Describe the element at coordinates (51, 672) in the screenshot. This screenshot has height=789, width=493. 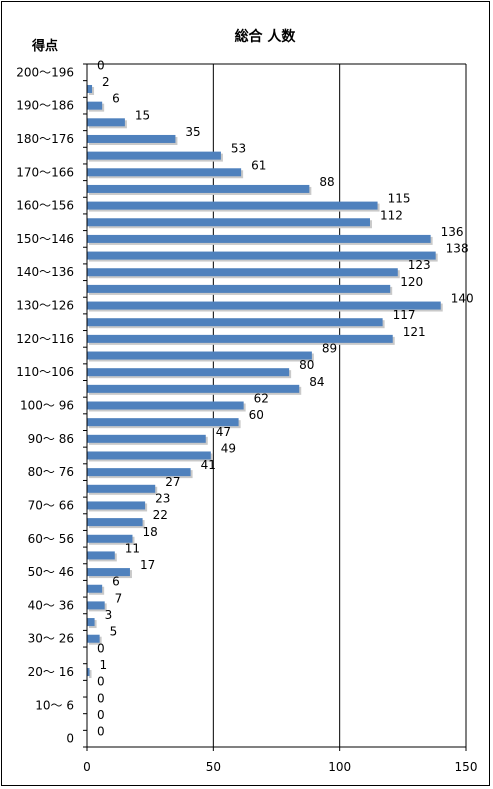
I see `y-tick-label: 20～ 16` at that location.